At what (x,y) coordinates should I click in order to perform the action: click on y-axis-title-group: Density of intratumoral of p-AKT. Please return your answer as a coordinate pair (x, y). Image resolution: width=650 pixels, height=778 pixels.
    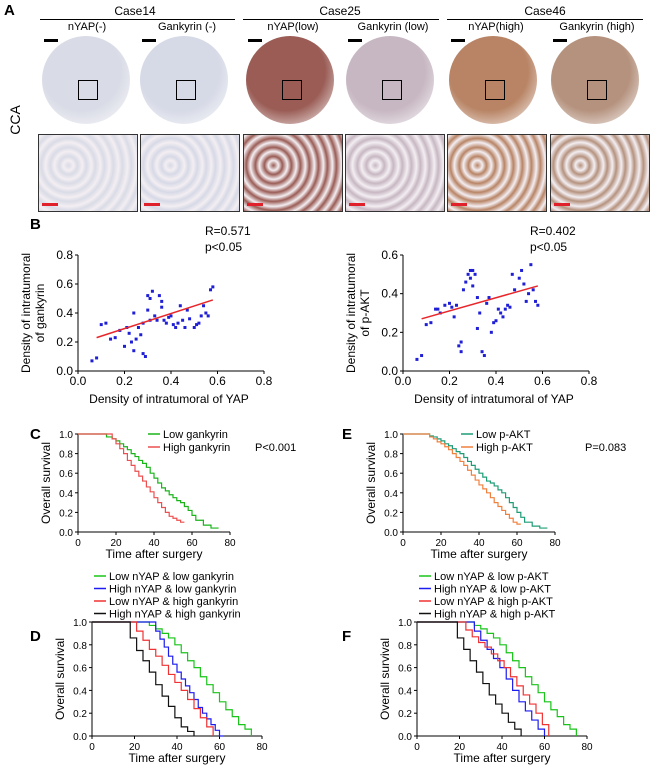
    Looking at the image, I should click on (358, 313).